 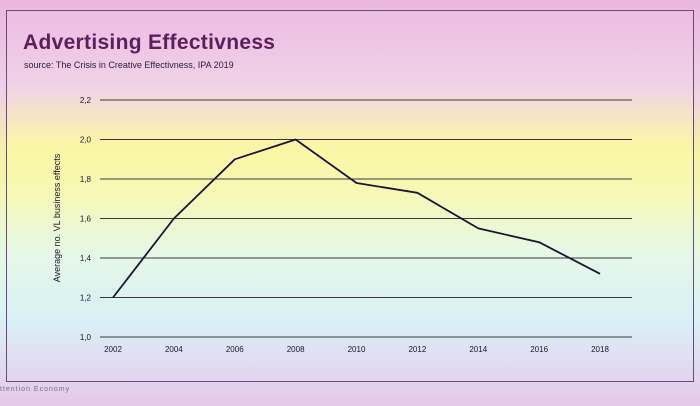 What do you see at coordinates (57, 217) in the screenshot?
I see `y-axis-label: Average no. VL business effects` at bounding box center [57, 217].